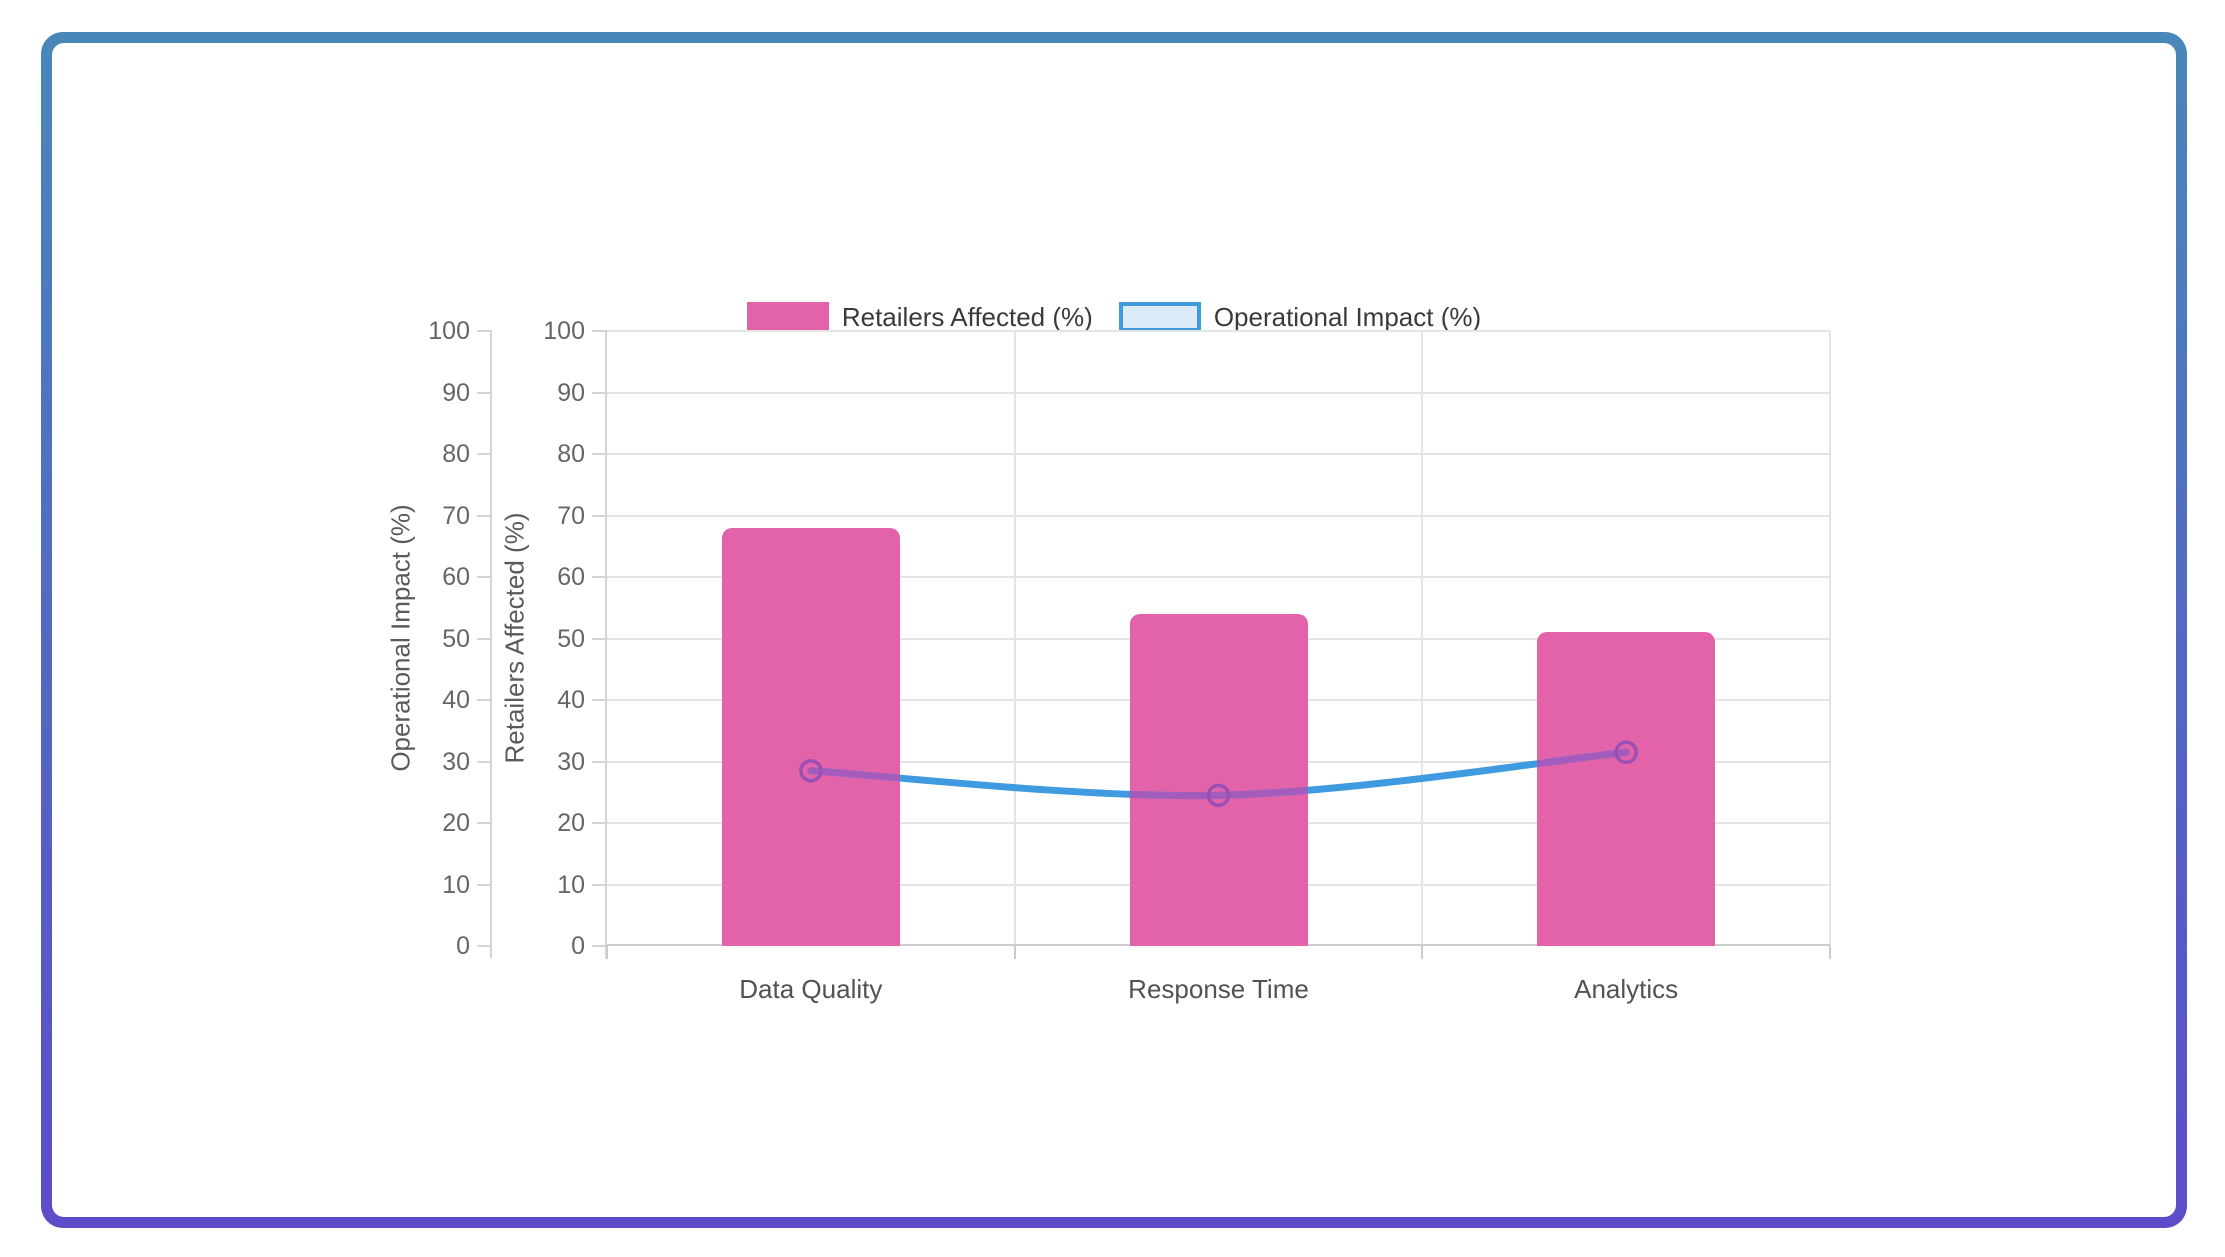  I want to click on y-axis-tick-label-left-outer: 40, so click(456, 700).